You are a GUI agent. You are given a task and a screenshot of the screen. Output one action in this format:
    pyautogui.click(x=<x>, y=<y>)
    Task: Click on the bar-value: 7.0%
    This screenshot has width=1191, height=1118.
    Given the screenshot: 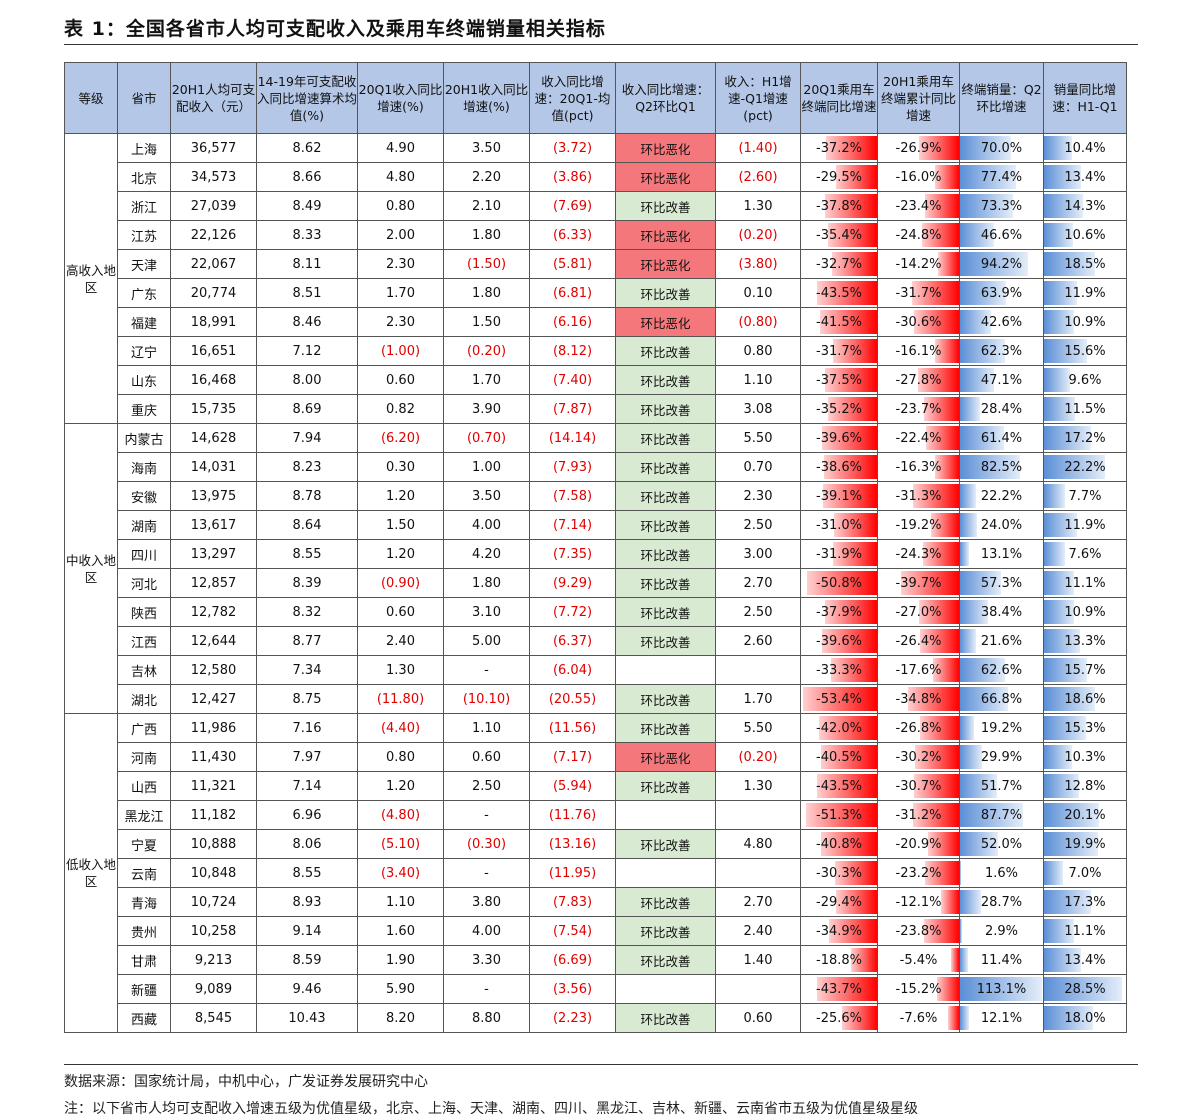 What is the action you would take?
    pyautogui.click(x=1085, y=873)
    